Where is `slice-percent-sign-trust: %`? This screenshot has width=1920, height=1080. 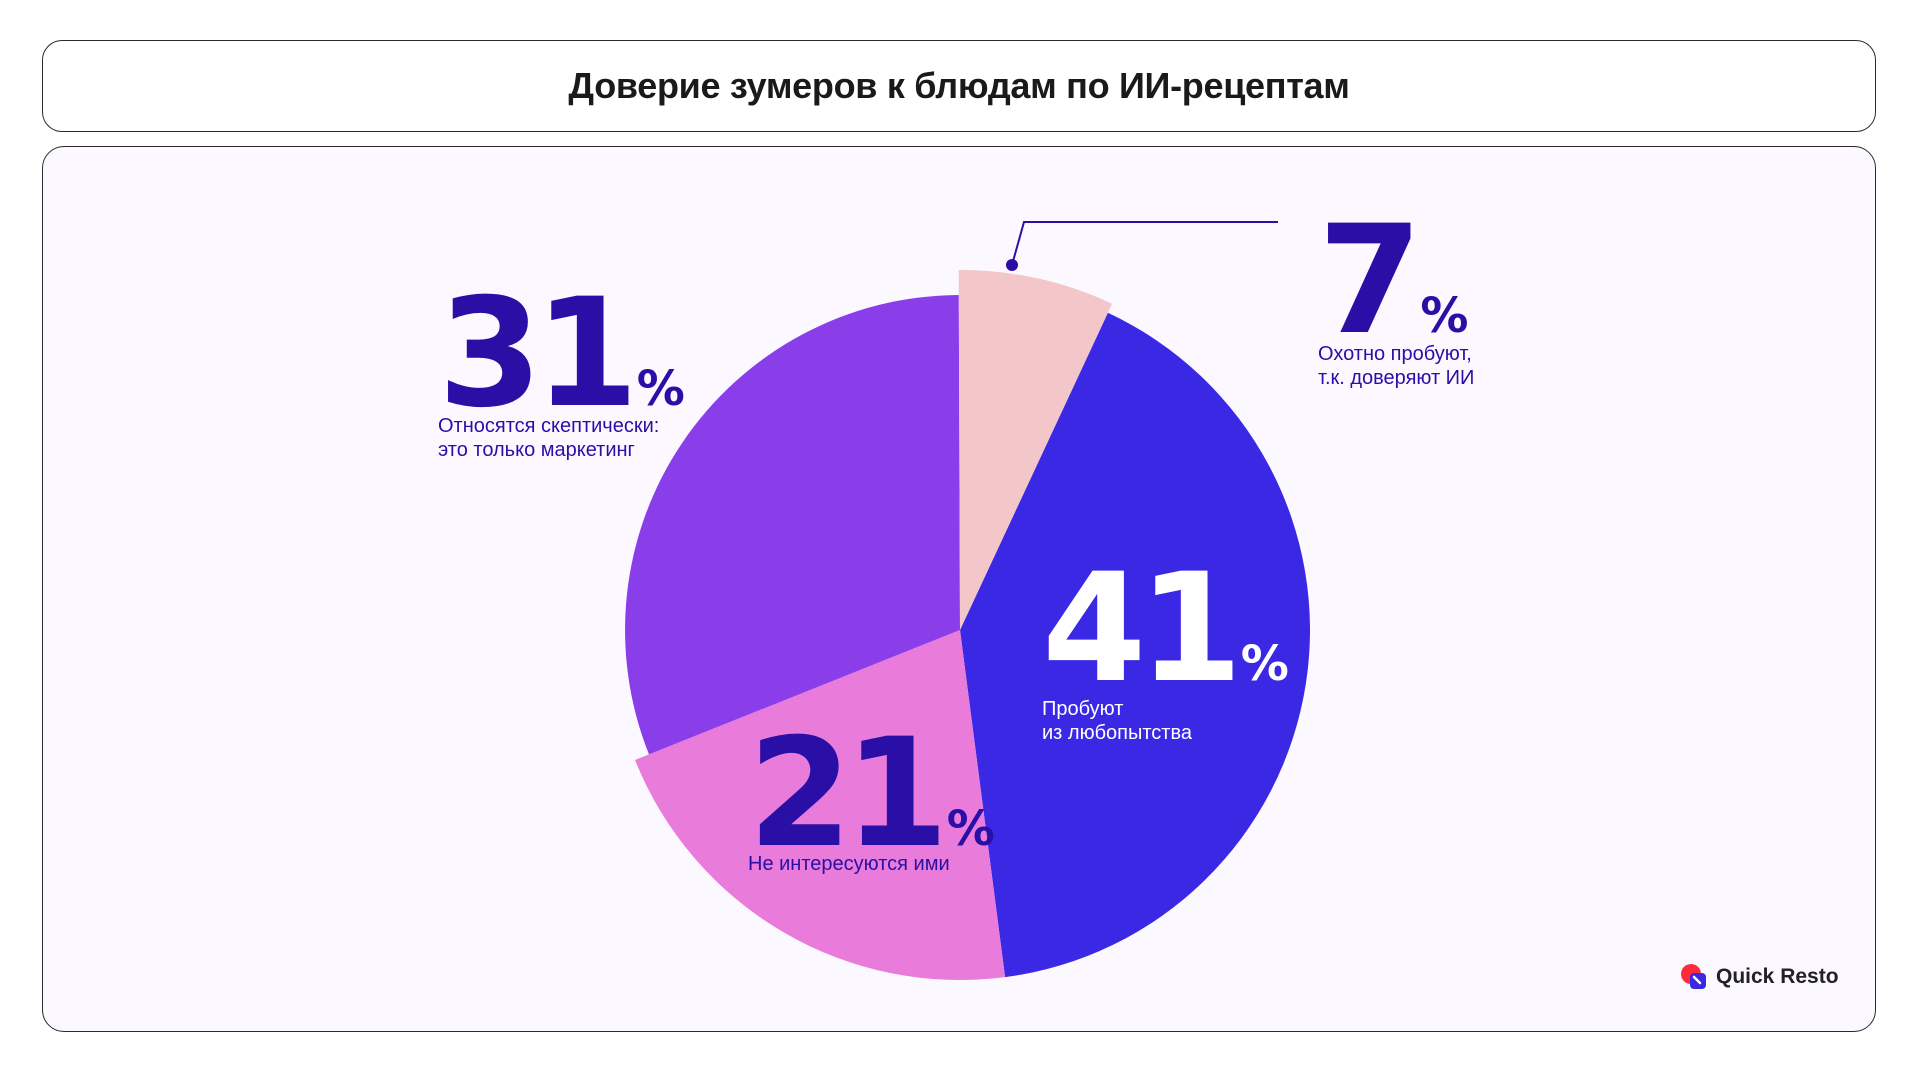
slice-percent-sign-trust: % is located at coordinates (1444, 316).